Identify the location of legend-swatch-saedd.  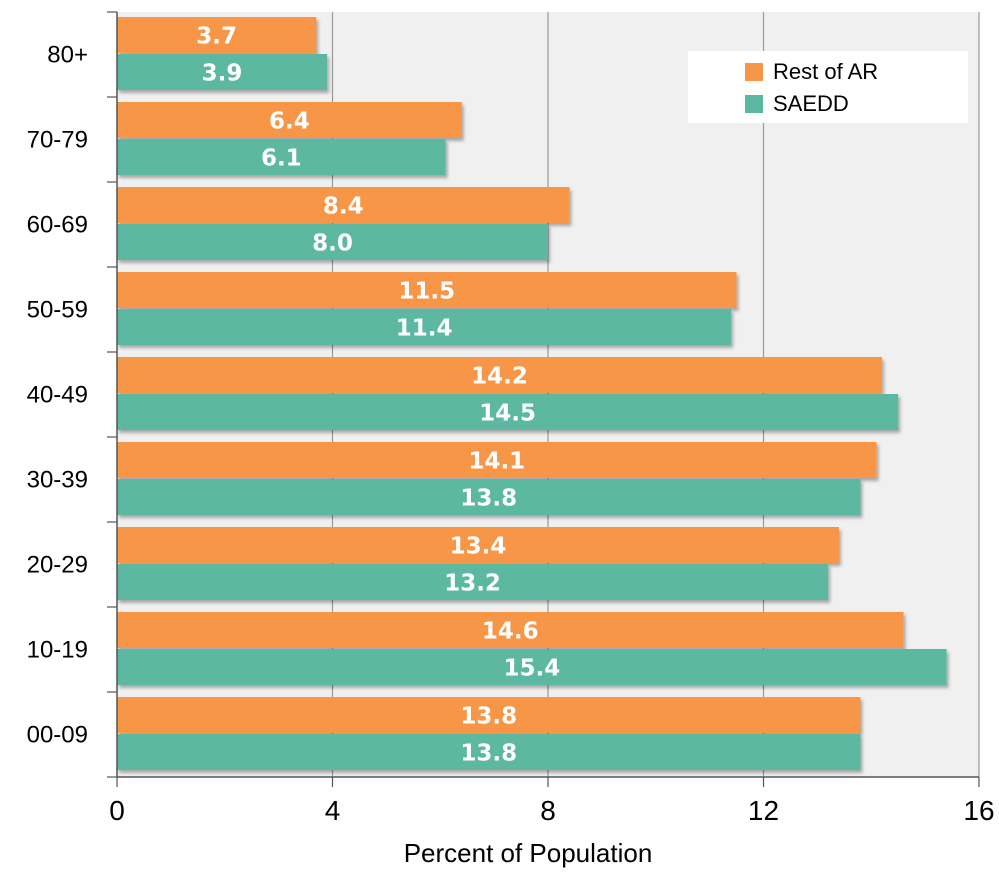
(754, 104).